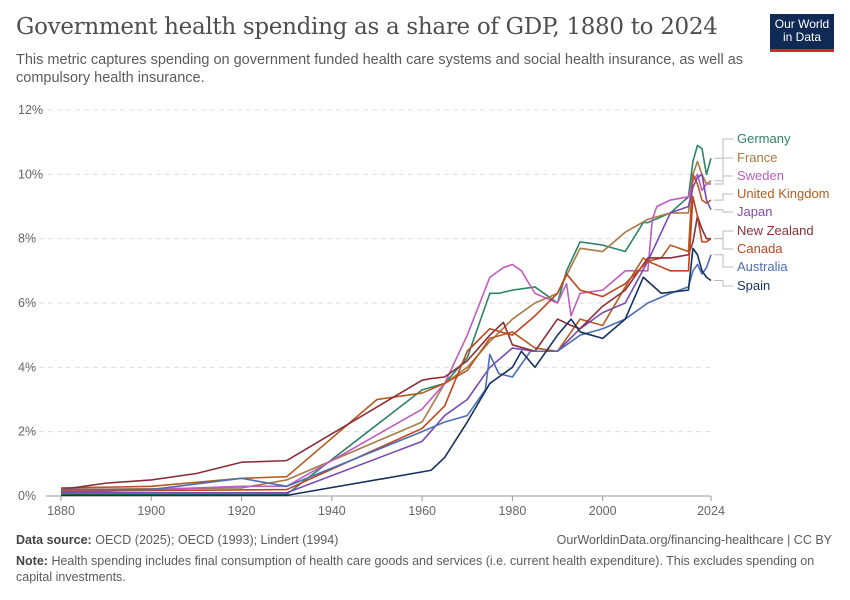 This screenshot has width=850, height=600. I want to click on x-tick-label: 2000, so click(603, 511).